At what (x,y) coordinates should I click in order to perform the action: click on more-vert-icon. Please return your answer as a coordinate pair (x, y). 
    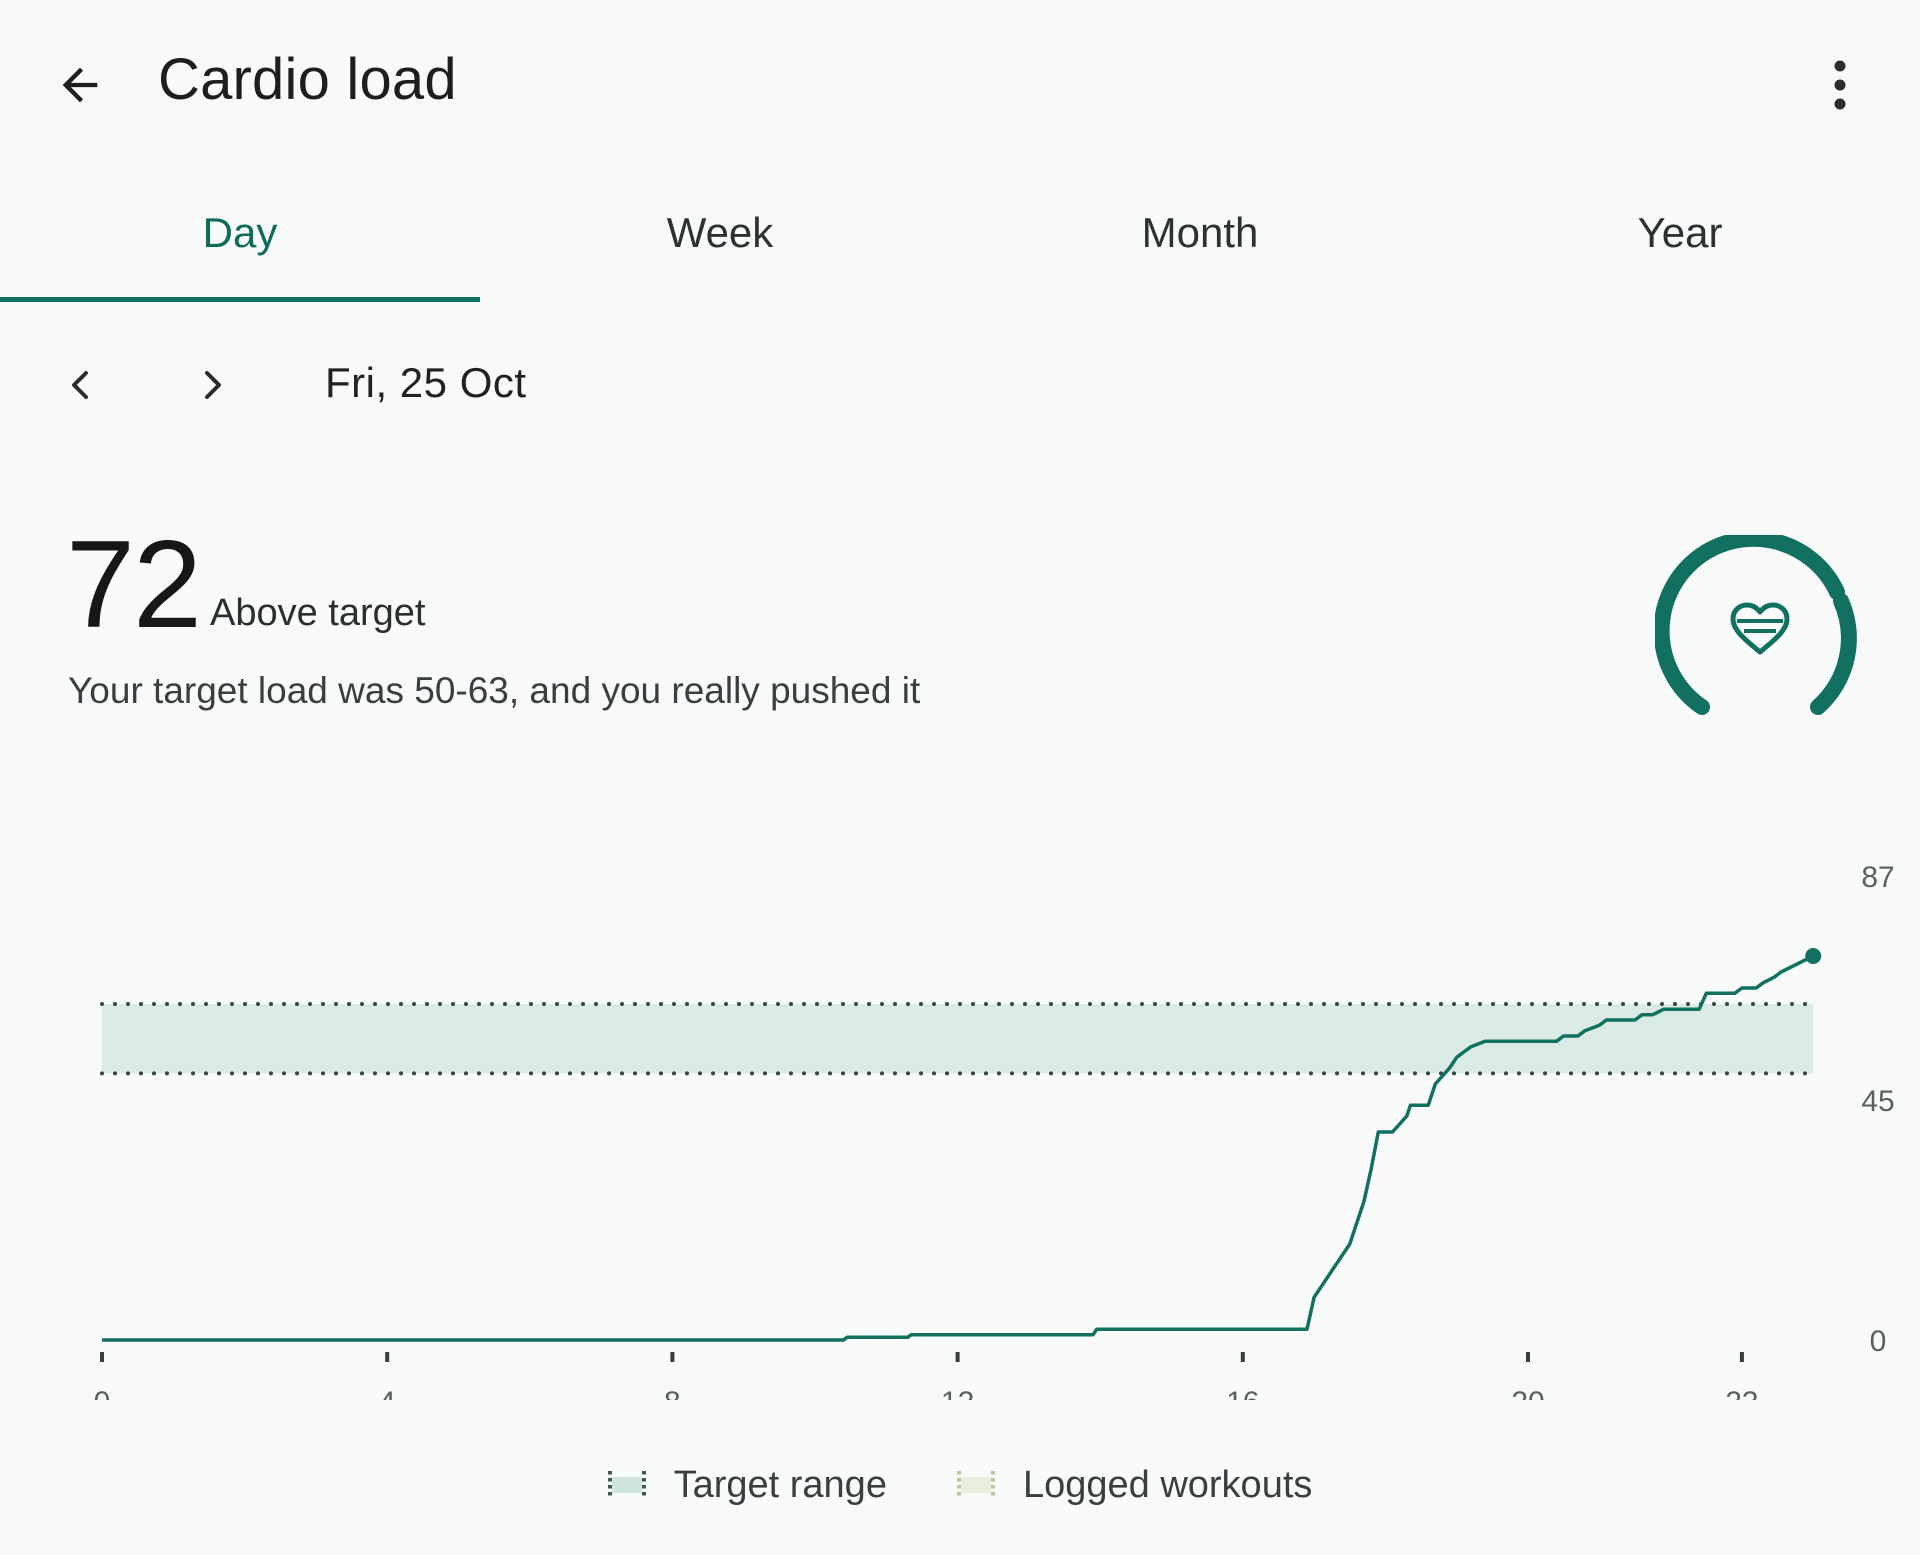
    Looking at the image, I should click on (1840, 85).